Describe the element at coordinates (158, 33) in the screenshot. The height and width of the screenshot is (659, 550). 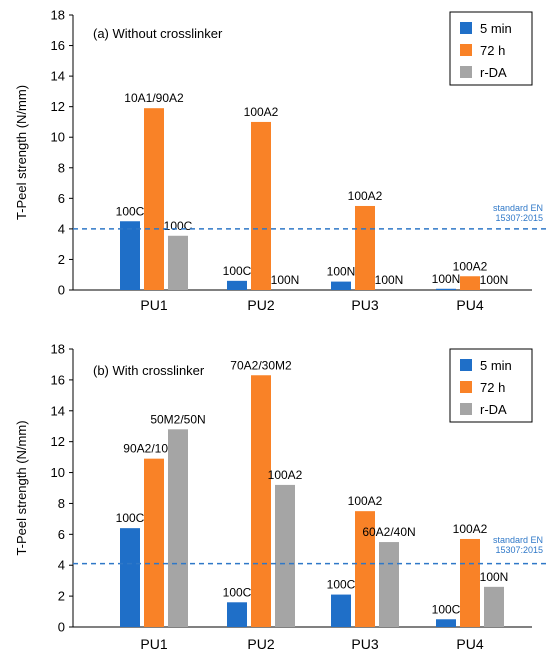
I see `panel-title: (a) Without crosslinker` at that location.